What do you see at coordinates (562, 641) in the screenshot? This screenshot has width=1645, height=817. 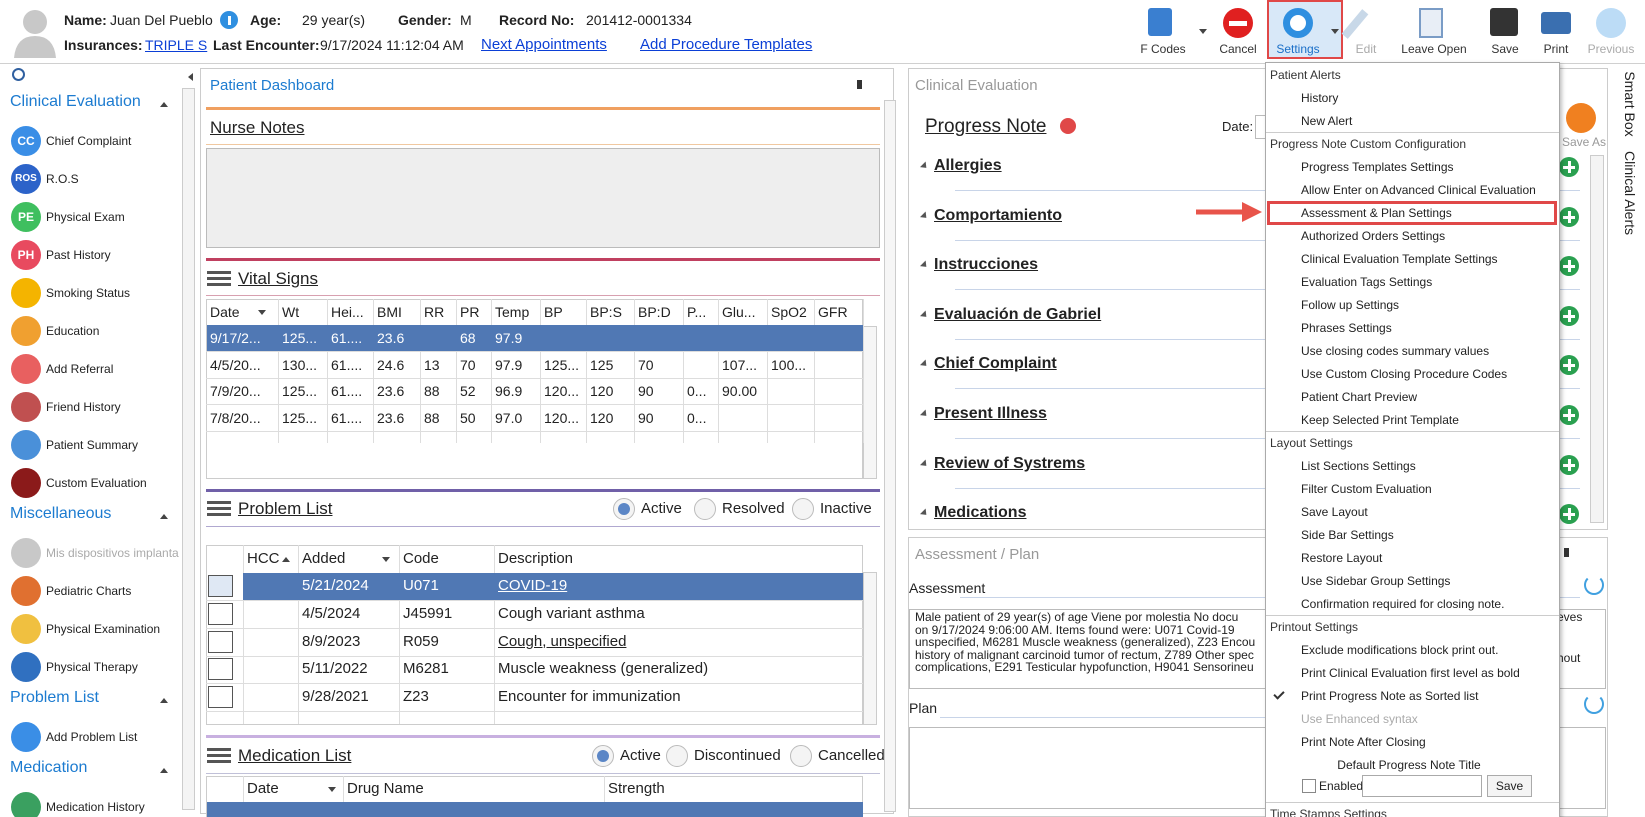 I see `description-link: Cough, unspecified` at bounding box center [562, 641].